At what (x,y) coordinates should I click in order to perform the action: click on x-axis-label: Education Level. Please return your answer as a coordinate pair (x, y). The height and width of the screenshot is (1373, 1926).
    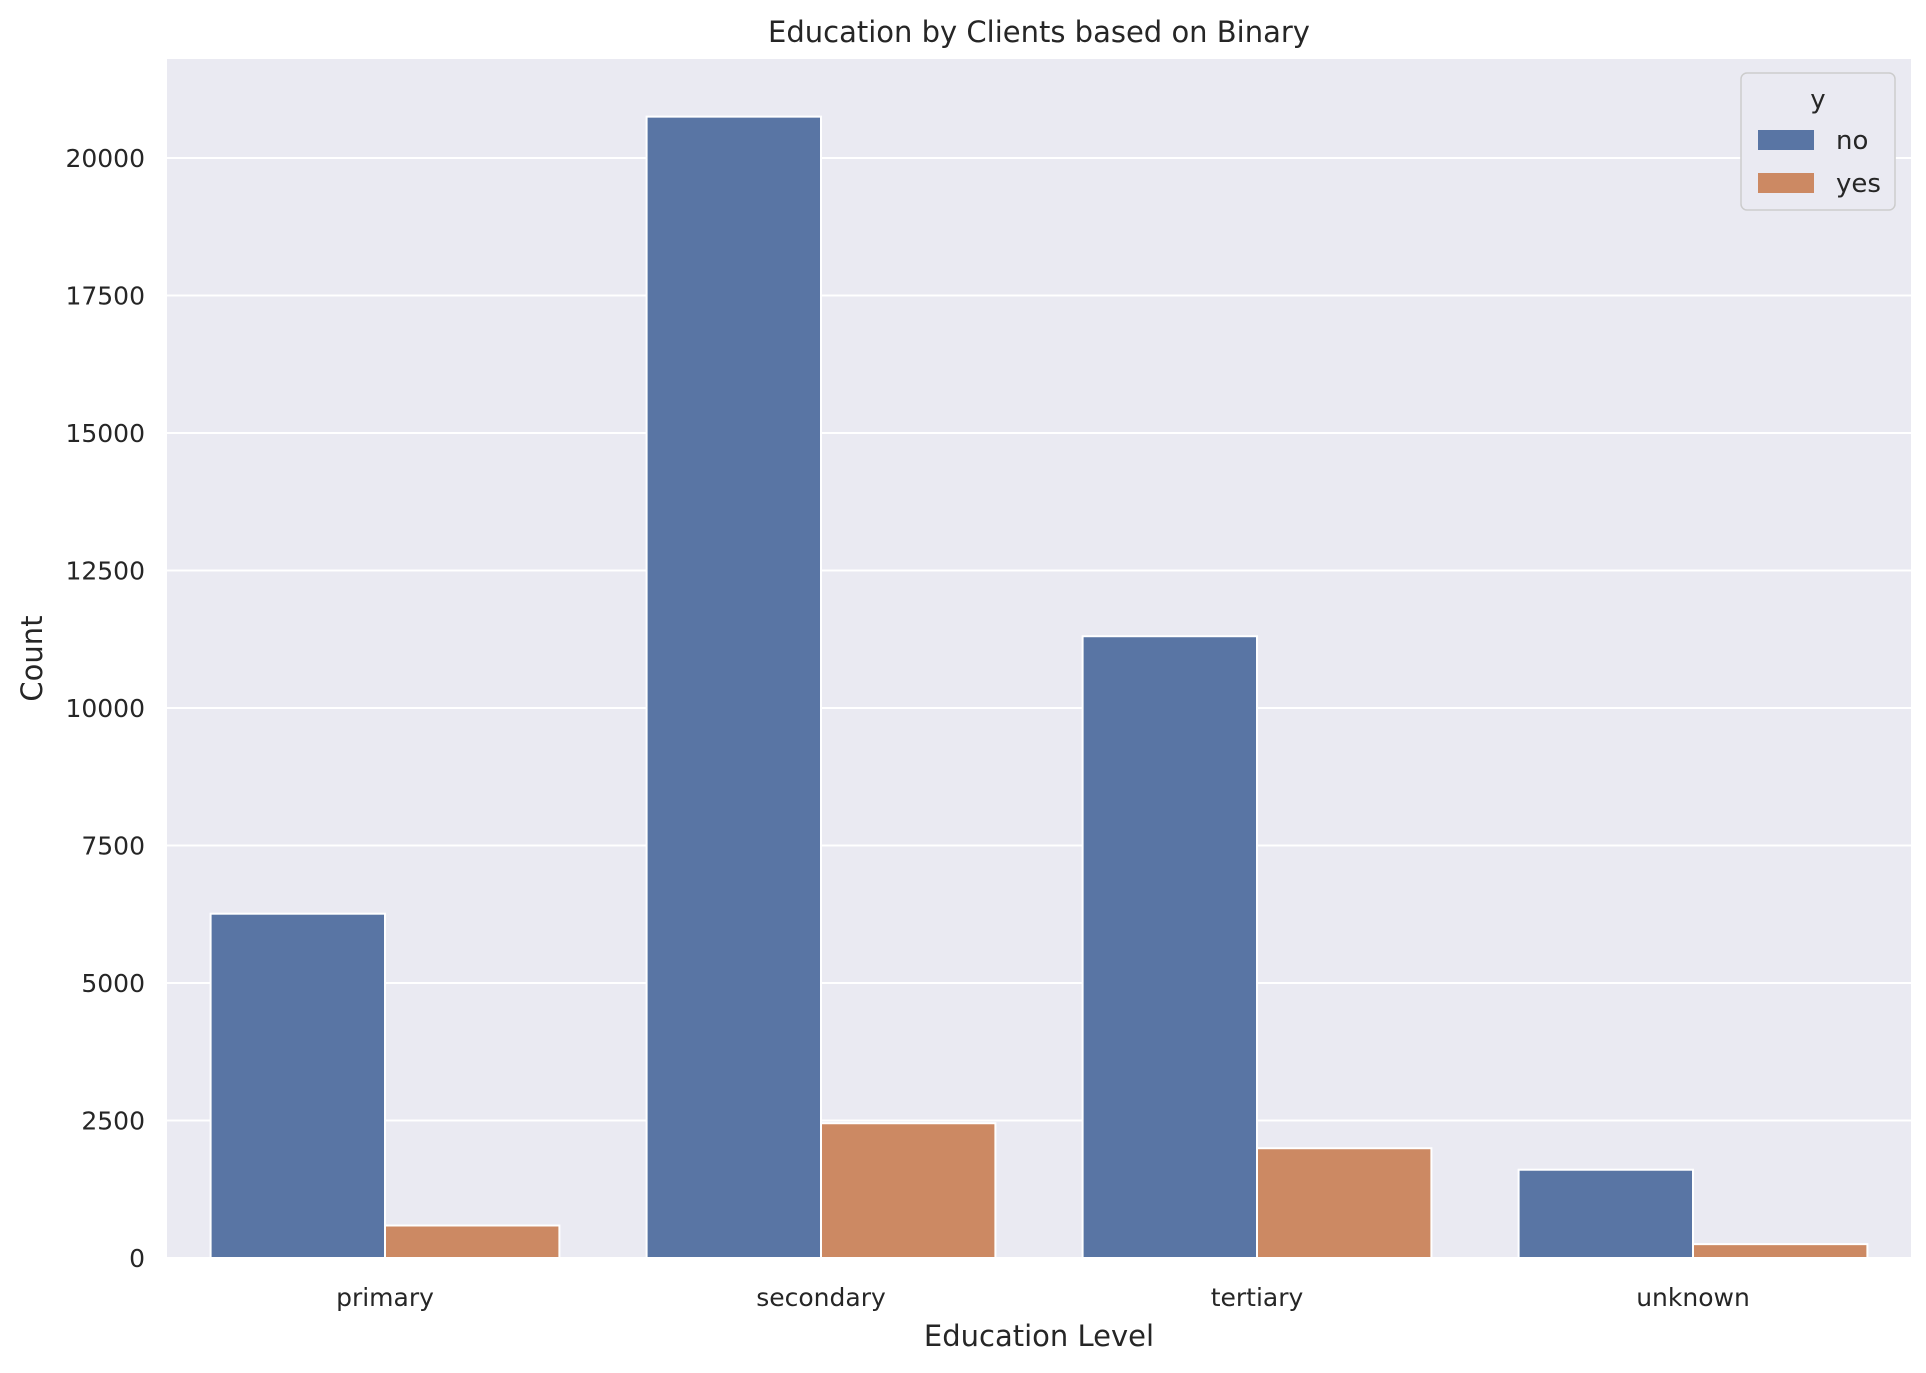
    Looking at the image, I should click on (1039, 1336).